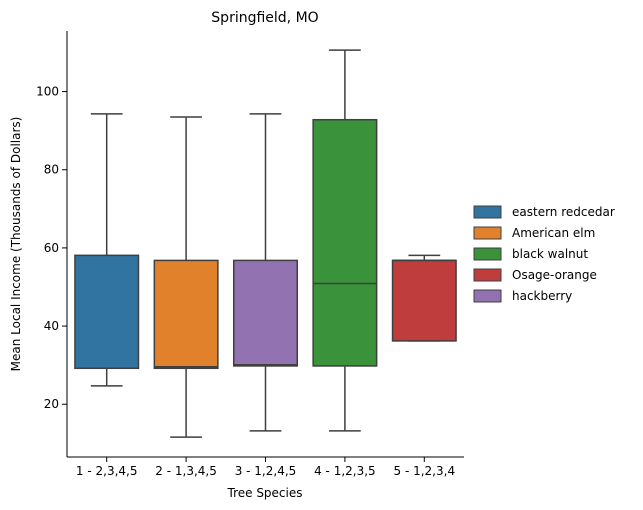 The image size is (643, 510). What do you see at coordinates (51, 326) in the screenshot?
I see `y-tick-label: 40` at bounding box center [51, 326].